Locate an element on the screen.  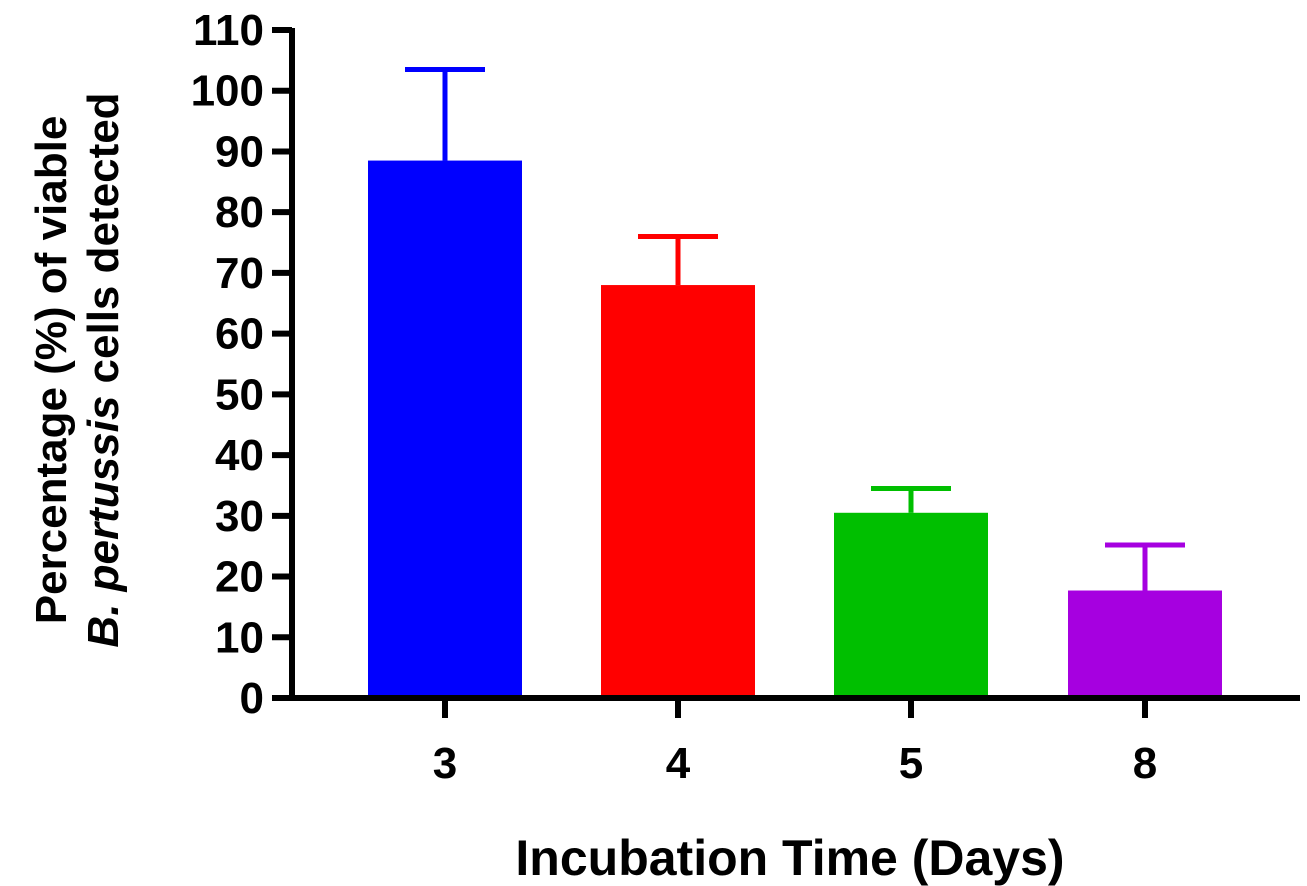
x-tick-label-4: 4 is located at coordinates (678, 763).